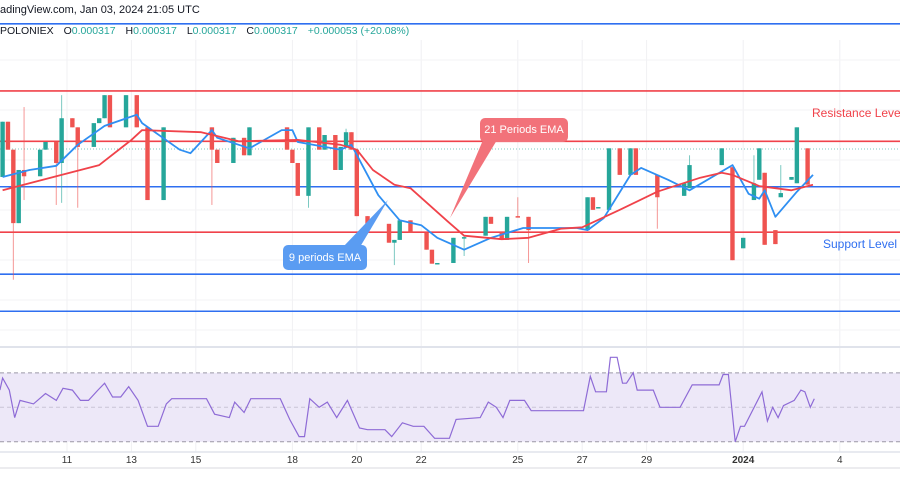 Image resolution: width=900 pixels, height=500 pixels. I want to click on x-tick-label: 11, so click(67, 460).